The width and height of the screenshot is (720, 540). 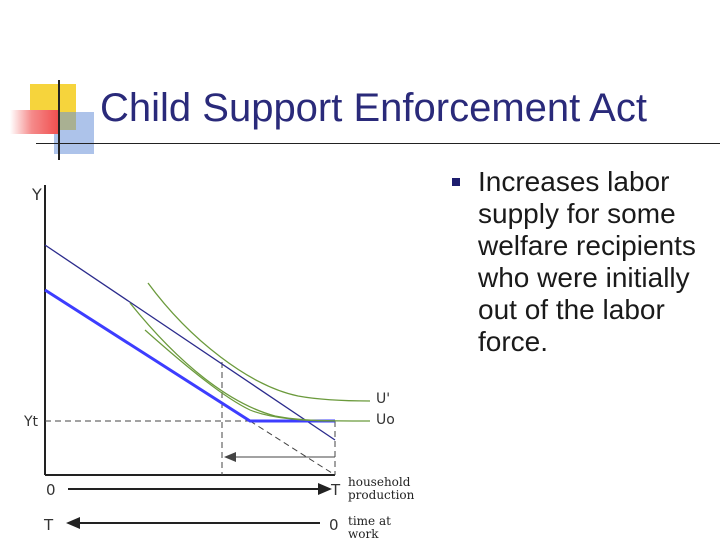 I want to click on decor-square-blue, so click(x=74, y=133).